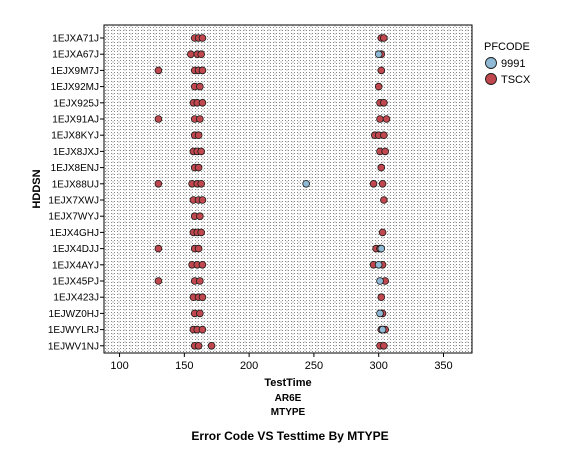  Describe the element at coordinates (73, 346) in the screenshot. I see `y-tick-label: 1EJWV1NJ` at that location.